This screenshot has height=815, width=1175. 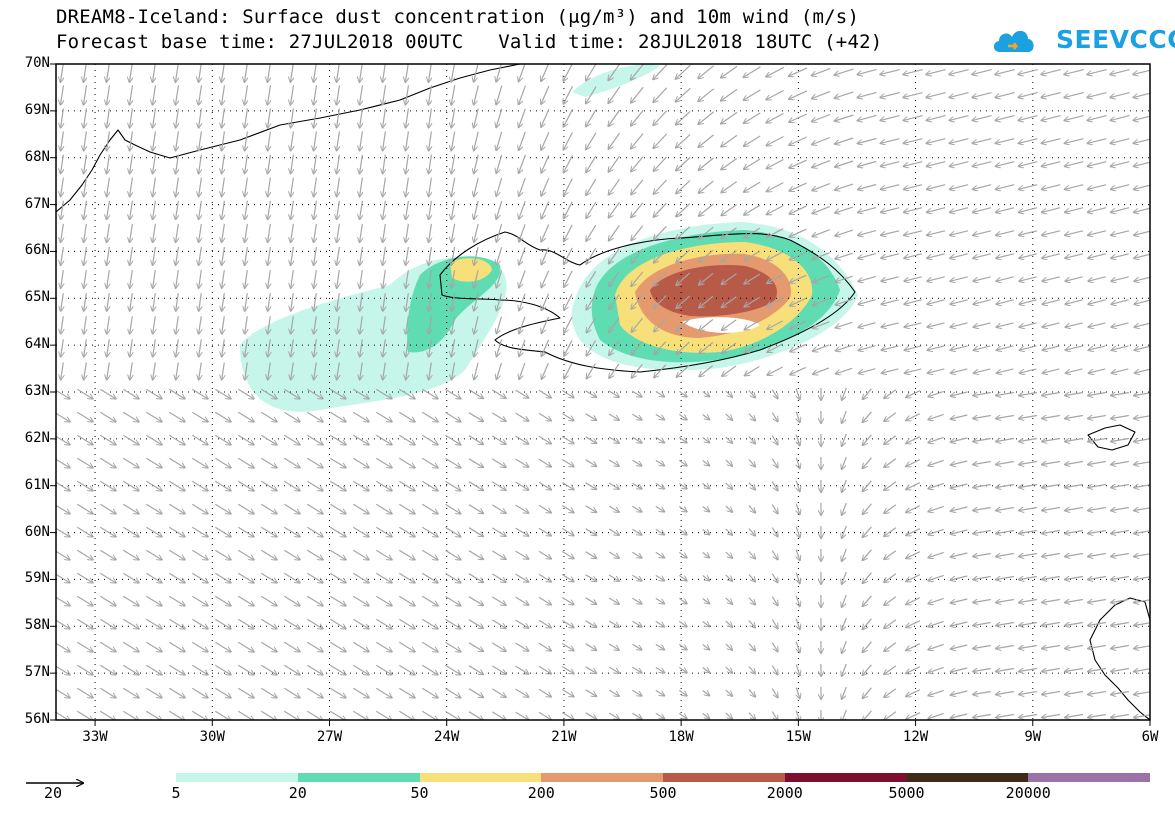 What do you see at coordinates (419, 793) in the screenshot?
I see `legend-label: 50` at bounding box center [419, 793].